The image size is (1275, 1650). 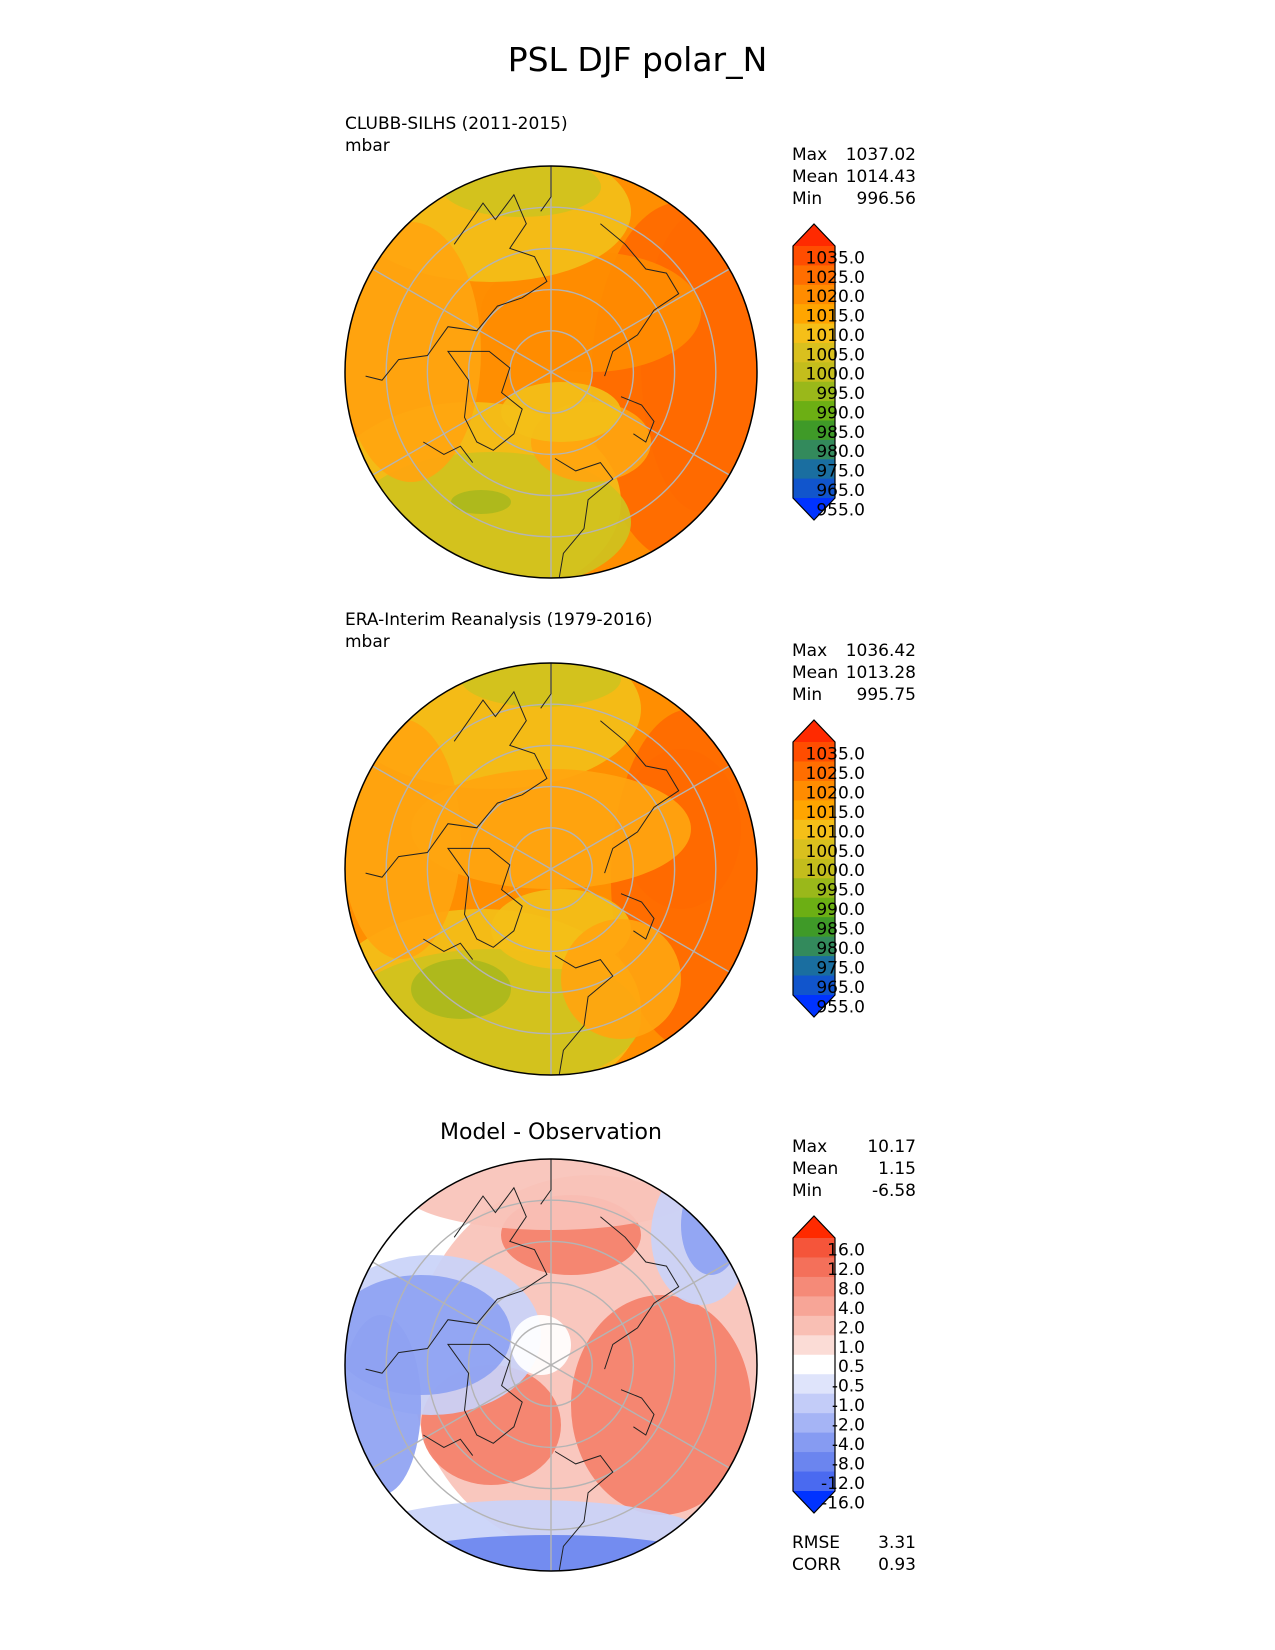 I want to click on panel-1-units: mbar, so click(x=367, y=146).